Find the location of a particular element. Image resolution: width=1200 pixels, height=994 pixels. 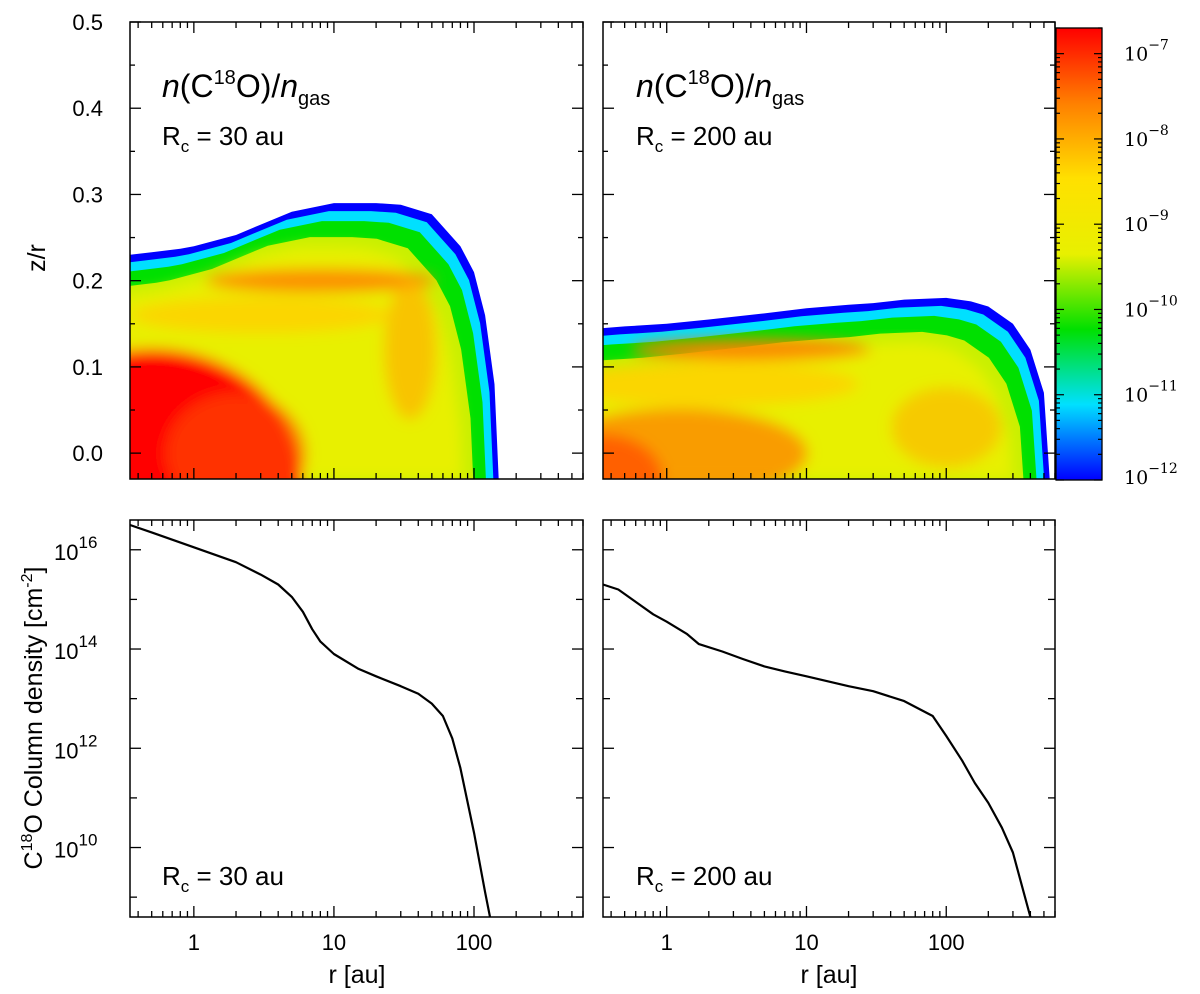

ytick-label-top: 0.3 is located at coordinates (87, 194).